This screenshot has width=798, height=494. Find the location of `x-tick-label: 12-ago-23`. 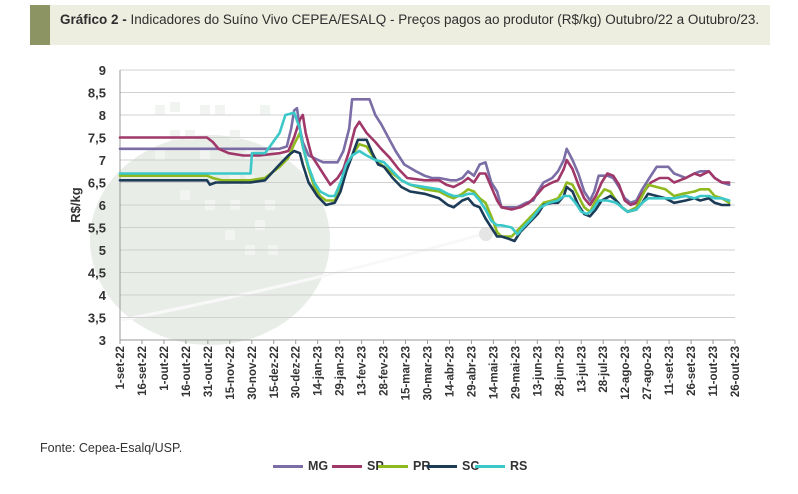

x-tick-label: 12-ago-23 is located at coordinates (626, 373).